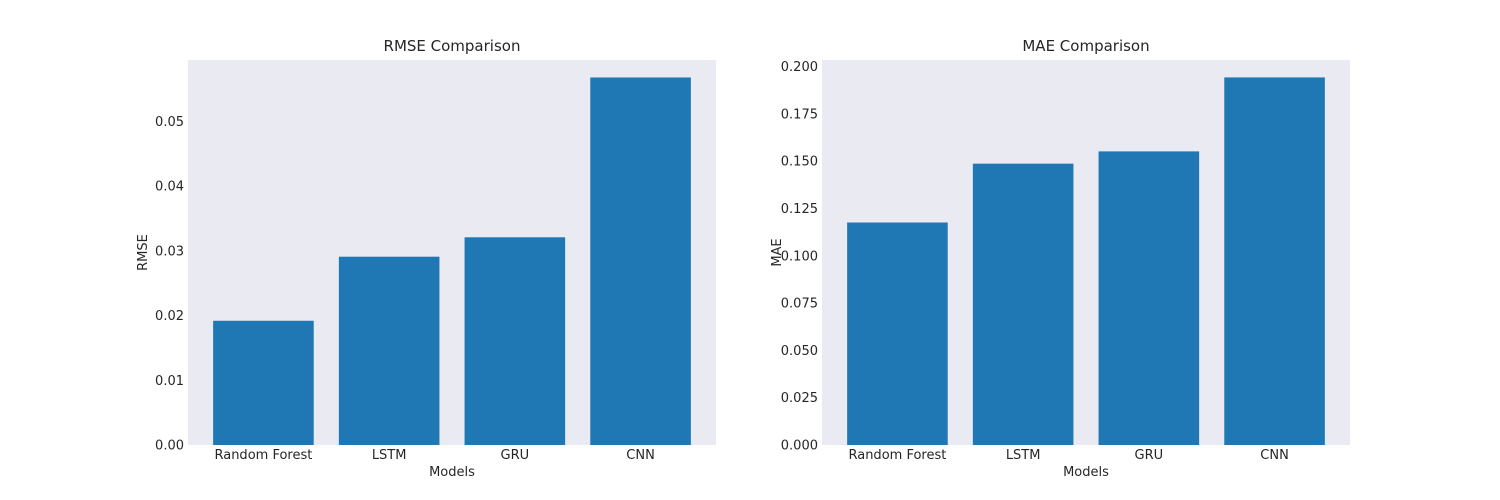  Describe the element at coordinates (1023, 455) in the screenshot. I see `mae-x-tick-label: LSTM` at that location.